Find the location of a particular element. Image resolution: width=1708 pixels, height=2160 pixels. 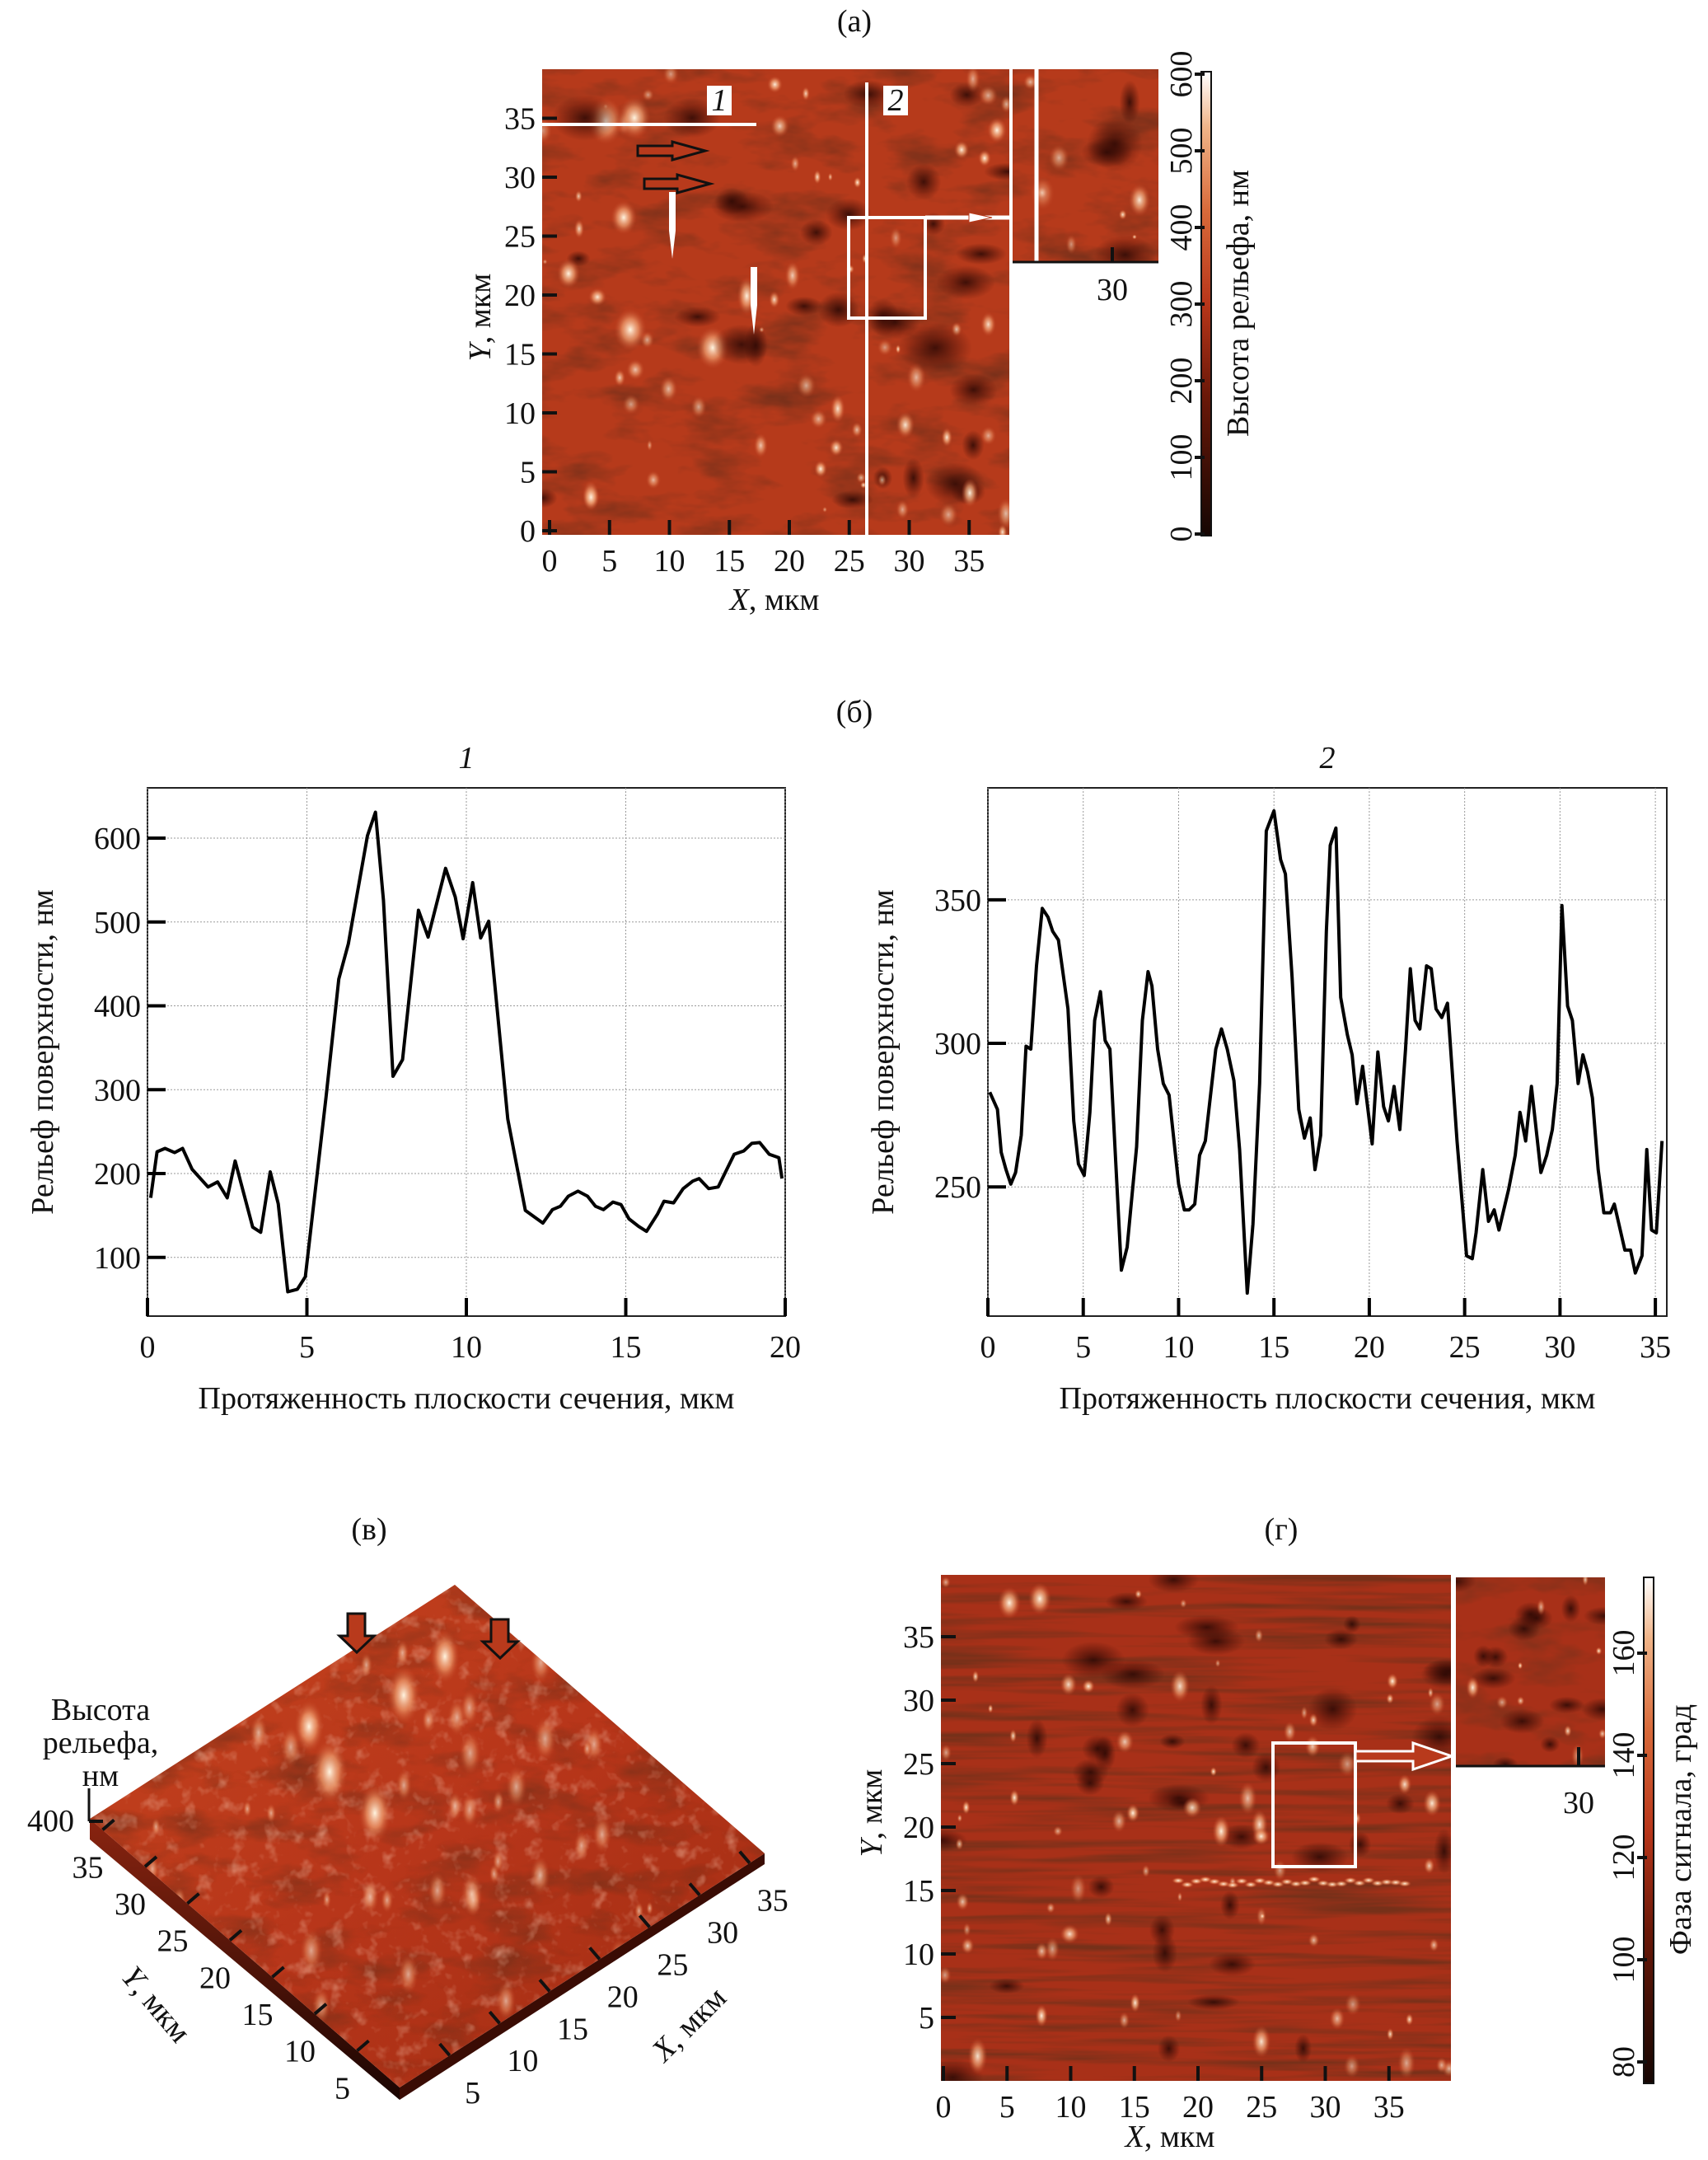

y-axis-title: Рельеф поверхности, нм is located at coordinates (883, 1052).